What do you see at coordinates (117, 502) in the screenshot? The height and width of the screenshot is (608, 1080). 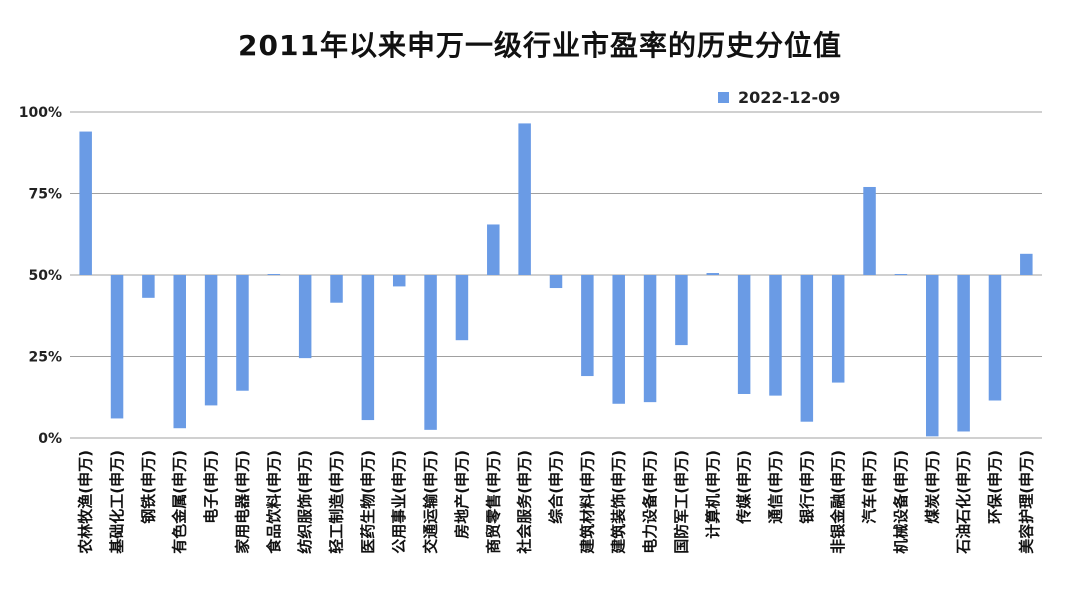 I see `x-tick-label: 基础化工(申万)` at bounding box center [117, 502].